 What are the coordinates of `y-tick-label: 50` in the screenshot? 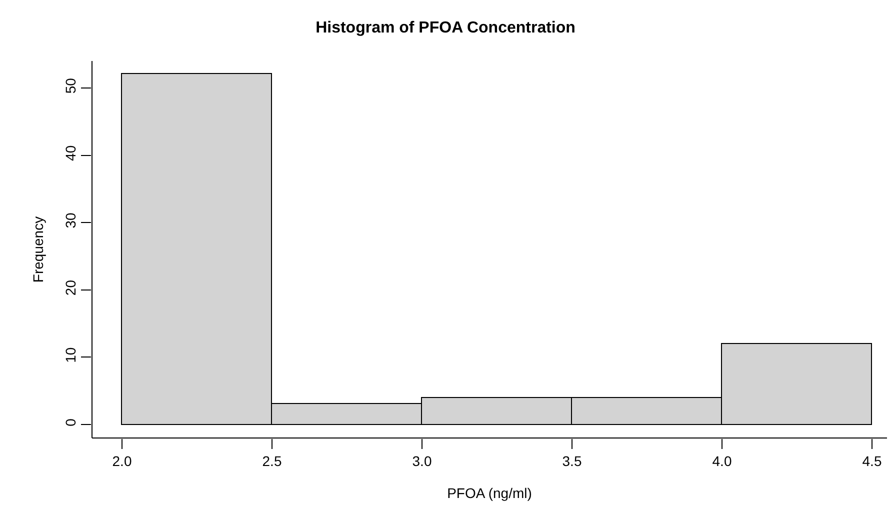 It's located at (70, 86).